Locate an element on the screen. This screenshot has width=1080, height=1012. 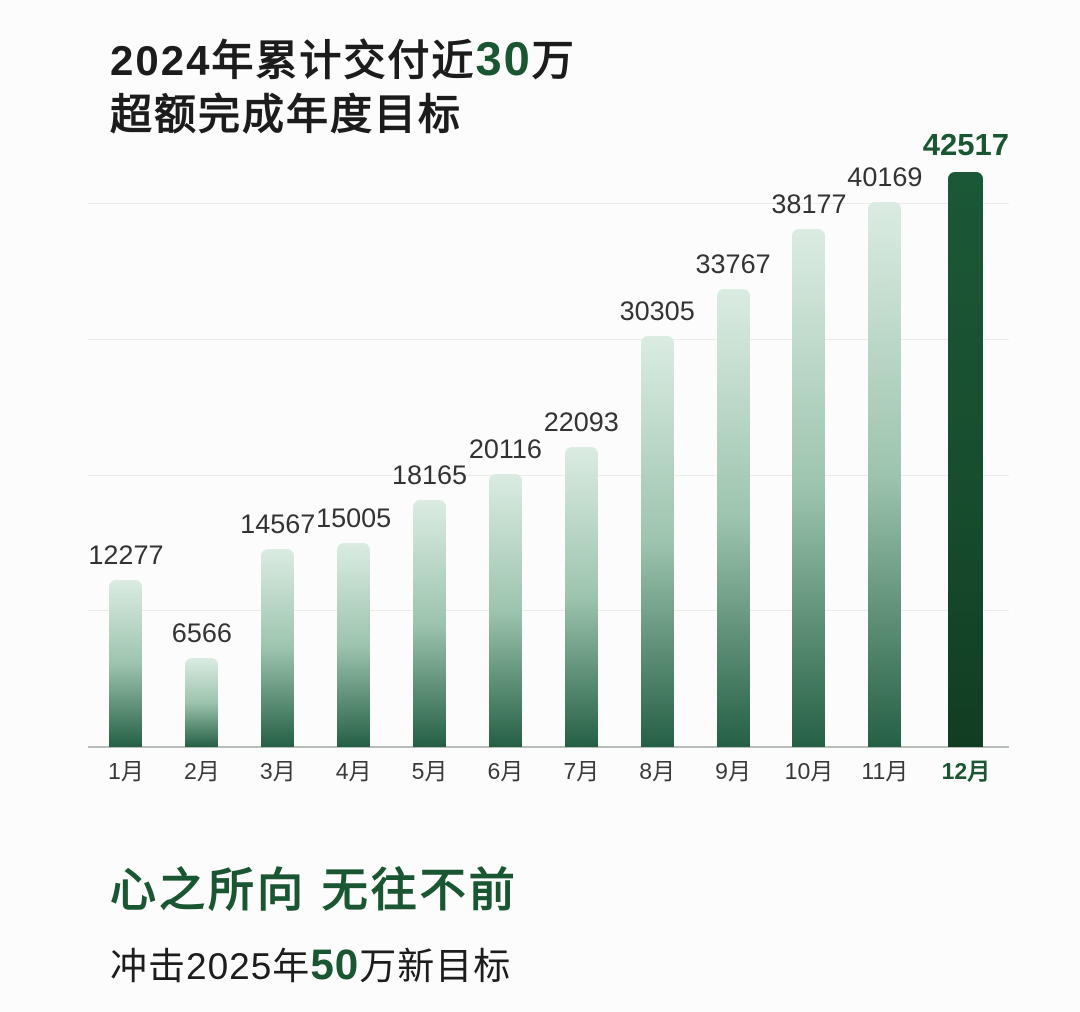
month-label: 10月 is located at coordinates (809, 771).